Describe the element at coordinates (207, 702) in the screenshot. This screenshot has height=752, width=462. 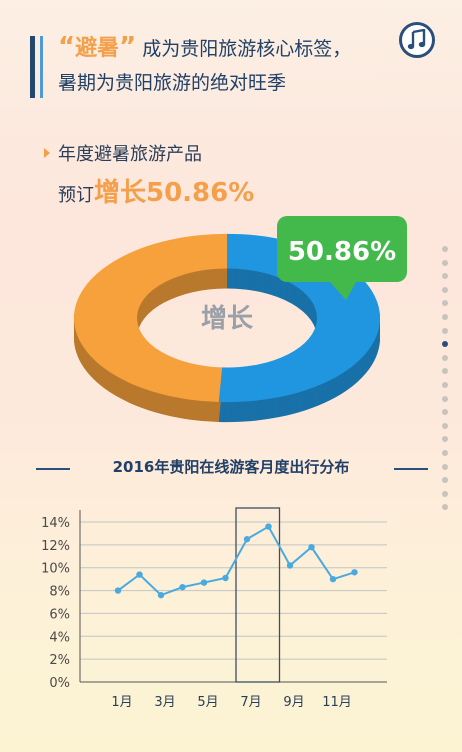
I see `x-tick-label: 5月` at that location.